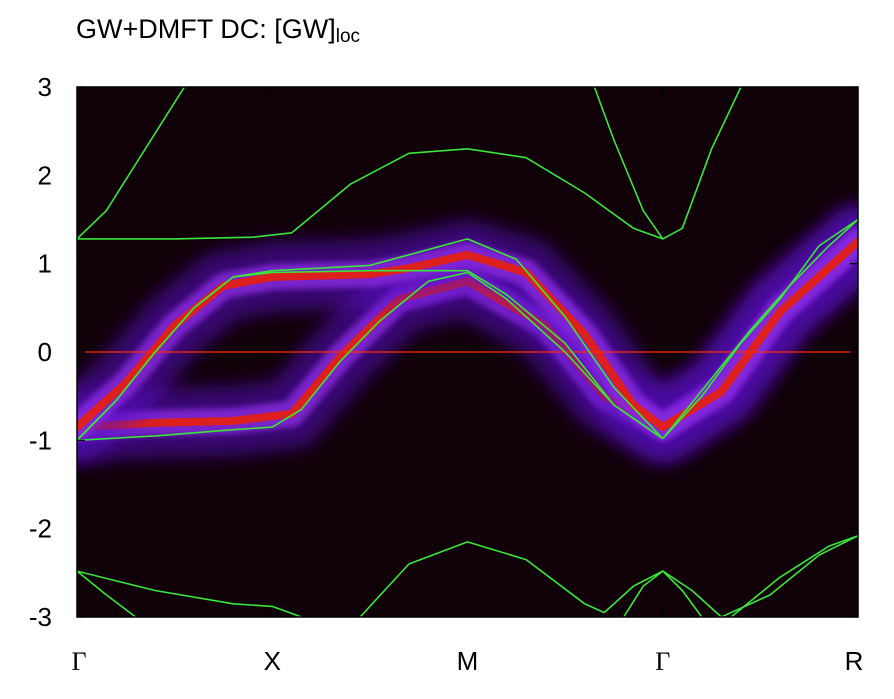  What do you see at coordinates (45, 352) in the screenshot?
I see `y-tick-label: 0` at bounding box center [45, 352].